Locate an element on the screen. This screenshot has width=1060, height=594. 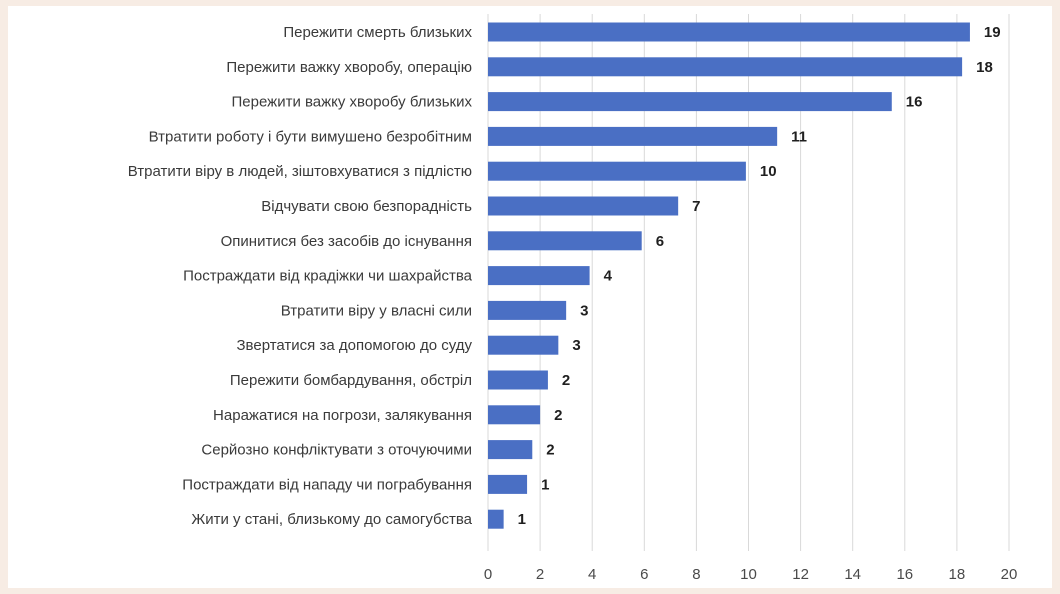
x-axis-tick-labels: 0 2 4 6 8 10 12 14 16 18 20 is located at coordinates (751, 574).